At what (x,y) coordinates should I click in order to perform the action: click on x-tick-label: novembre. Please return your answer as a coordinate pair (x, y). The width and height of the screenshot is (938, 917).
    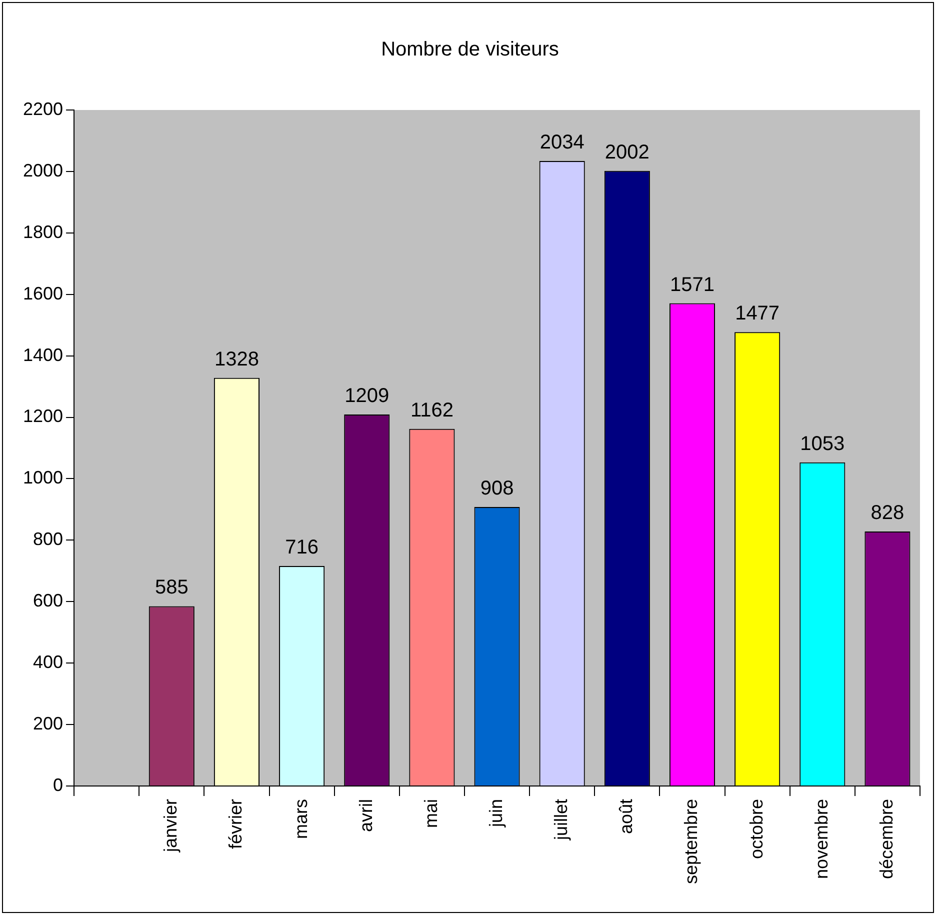
    Looking at the image, I should click on (821, 839).